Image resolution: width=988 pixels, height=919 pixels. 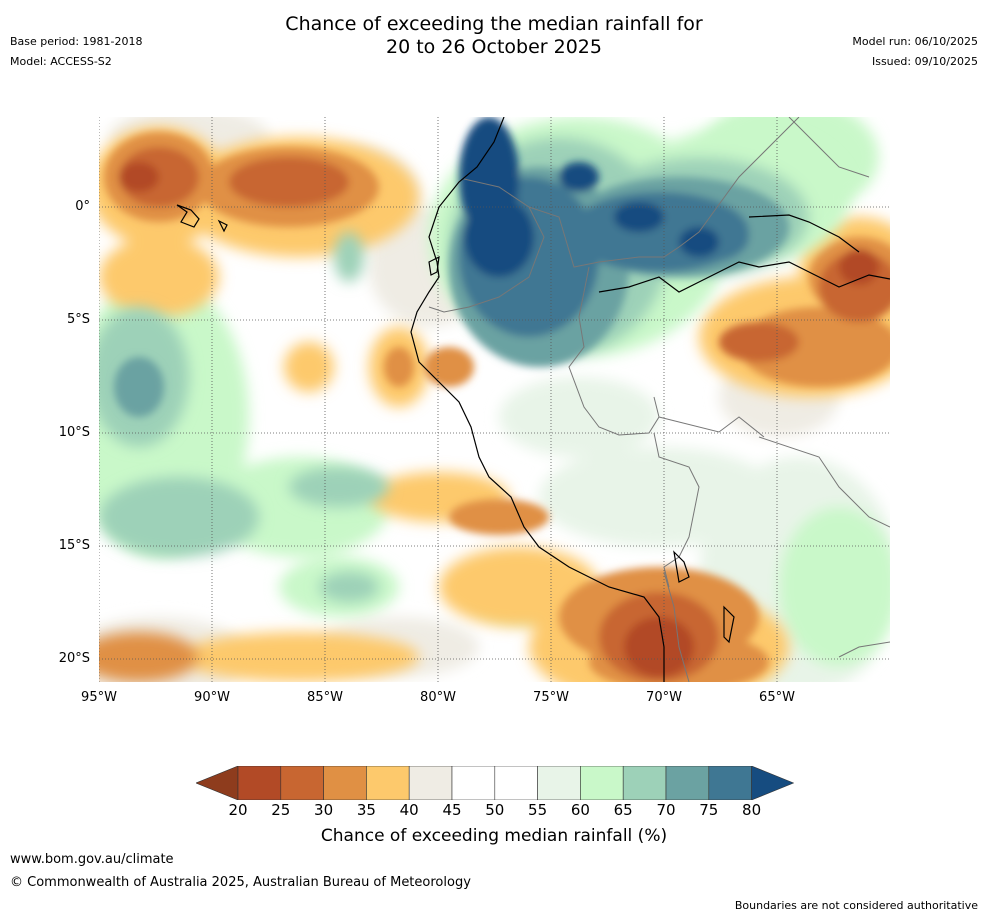 I want to click on lon-label-80w: 80°W, so click(x=438, y=697).